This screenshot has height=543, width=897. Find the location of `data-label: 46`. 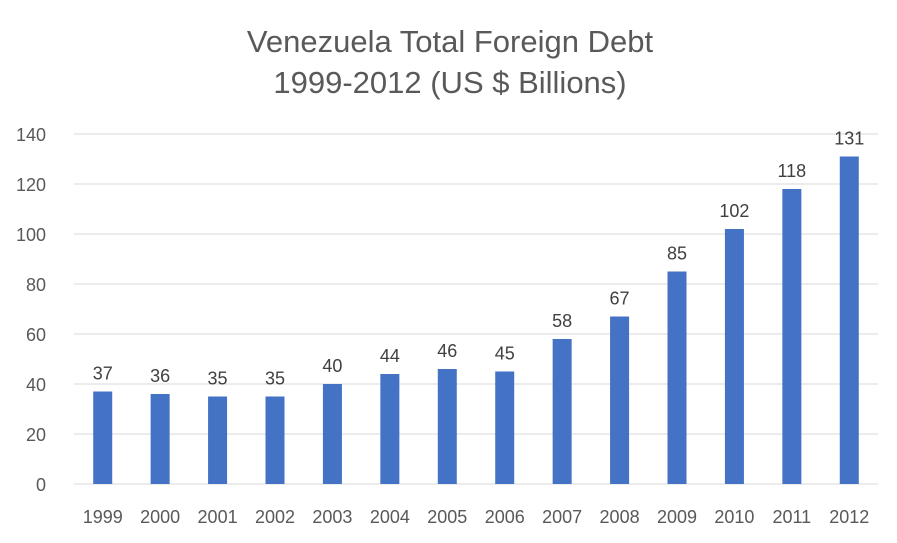

data-label: 46 is located at coordinates (447, 351).